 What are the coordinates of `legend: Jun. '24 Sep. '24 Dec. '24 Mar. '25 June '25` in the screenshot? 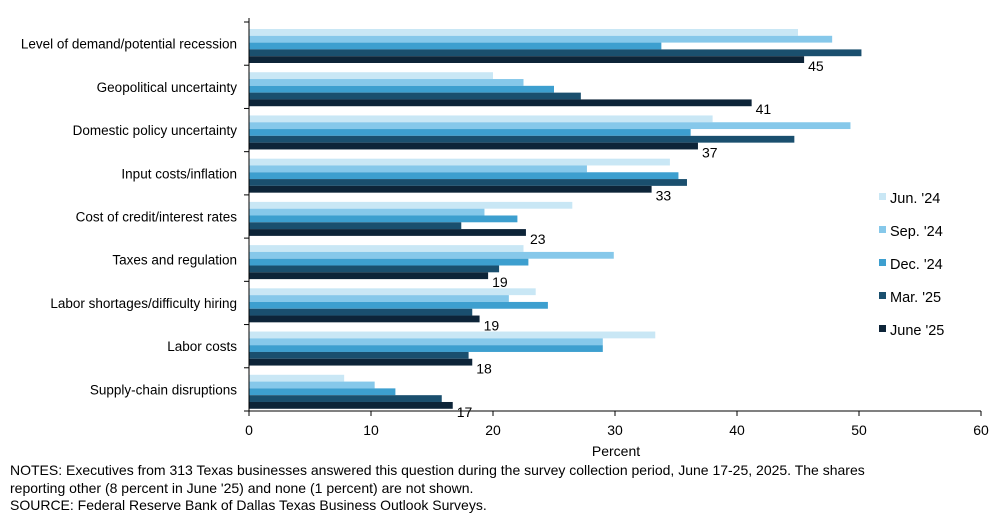 It's located at (911, 265).